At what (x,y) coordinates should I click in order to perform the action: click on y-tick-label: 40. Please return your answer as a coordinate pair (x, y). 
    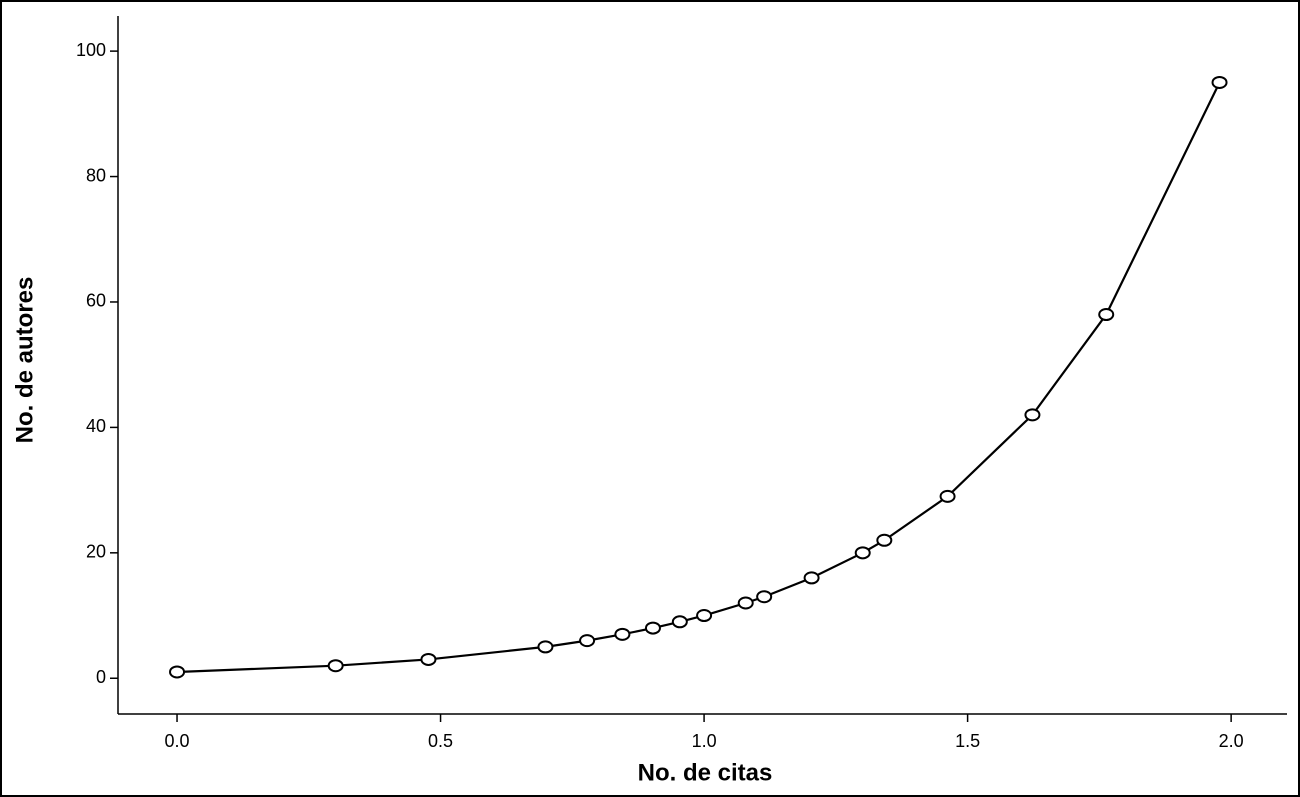
    Looking at the image, I should click on (96, 426).